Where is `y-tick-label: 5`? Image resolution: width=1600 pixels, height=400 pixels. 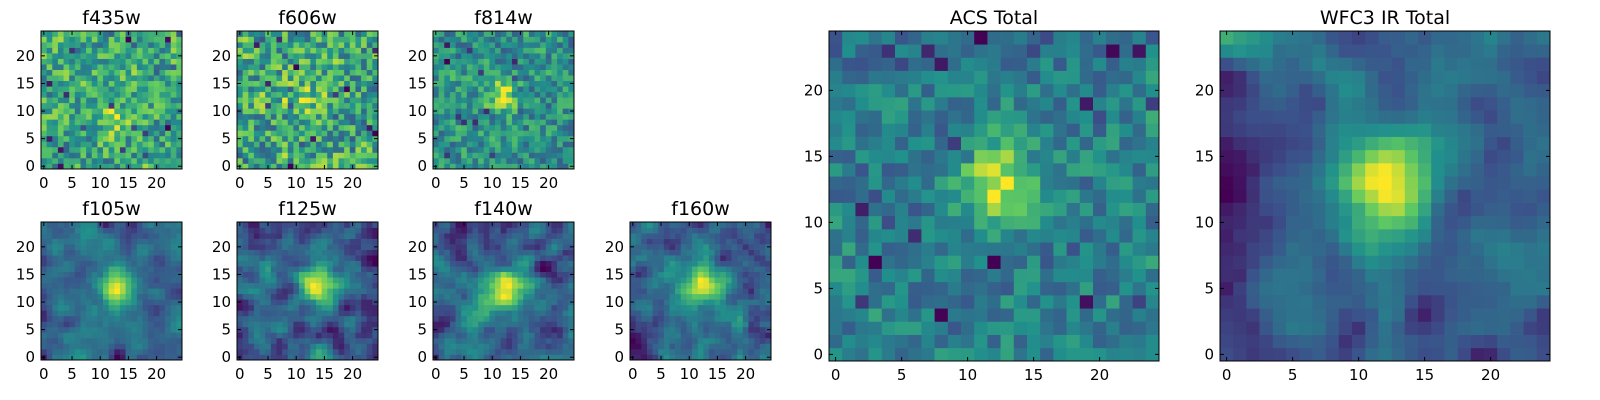 y-tick-label: 5 is located at coordinates (226, 139).